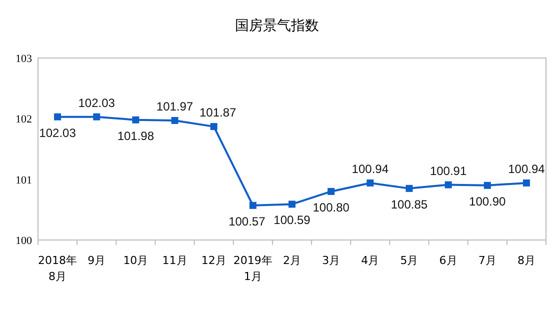  What do you see at coordinates (213, 260) in the screenshot?
I see `x-tick-label: 12月` at bounding box center [213, 260].